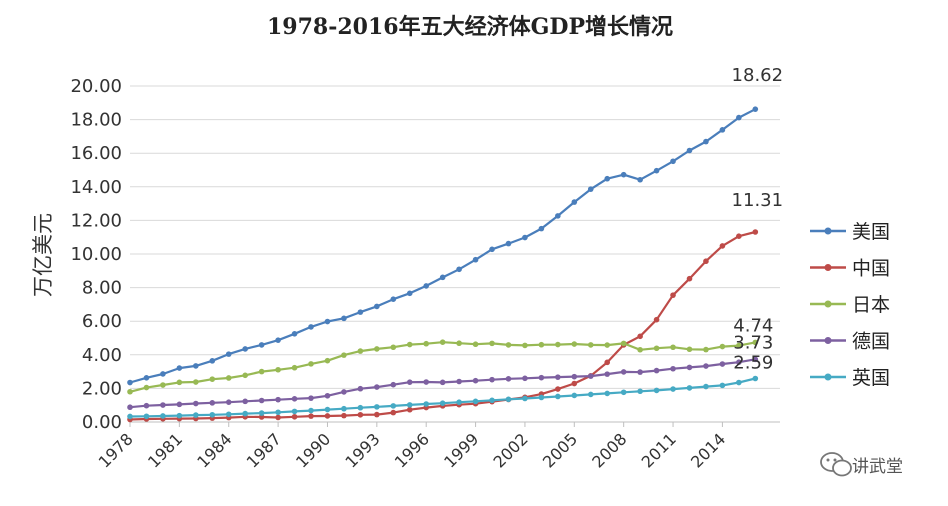 This screenshot has width=948, height=506. Describe the element at coordinates (560, 450) in the screenshot. I see `x-tick-label: 2005` at that location.